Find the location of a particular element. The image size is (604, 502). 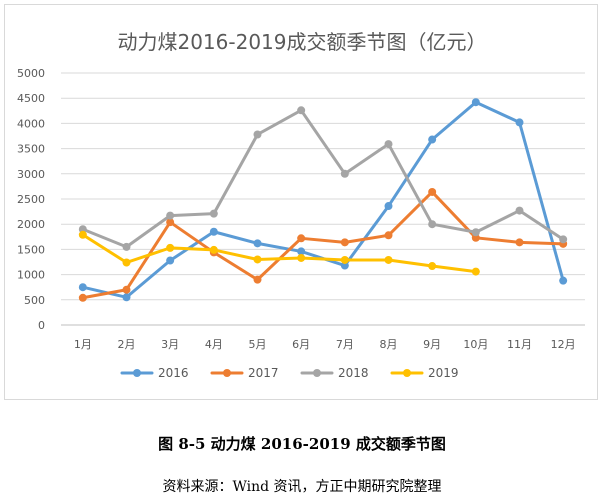

x-tick-label: 12月 is located at coordinates (563, 344).